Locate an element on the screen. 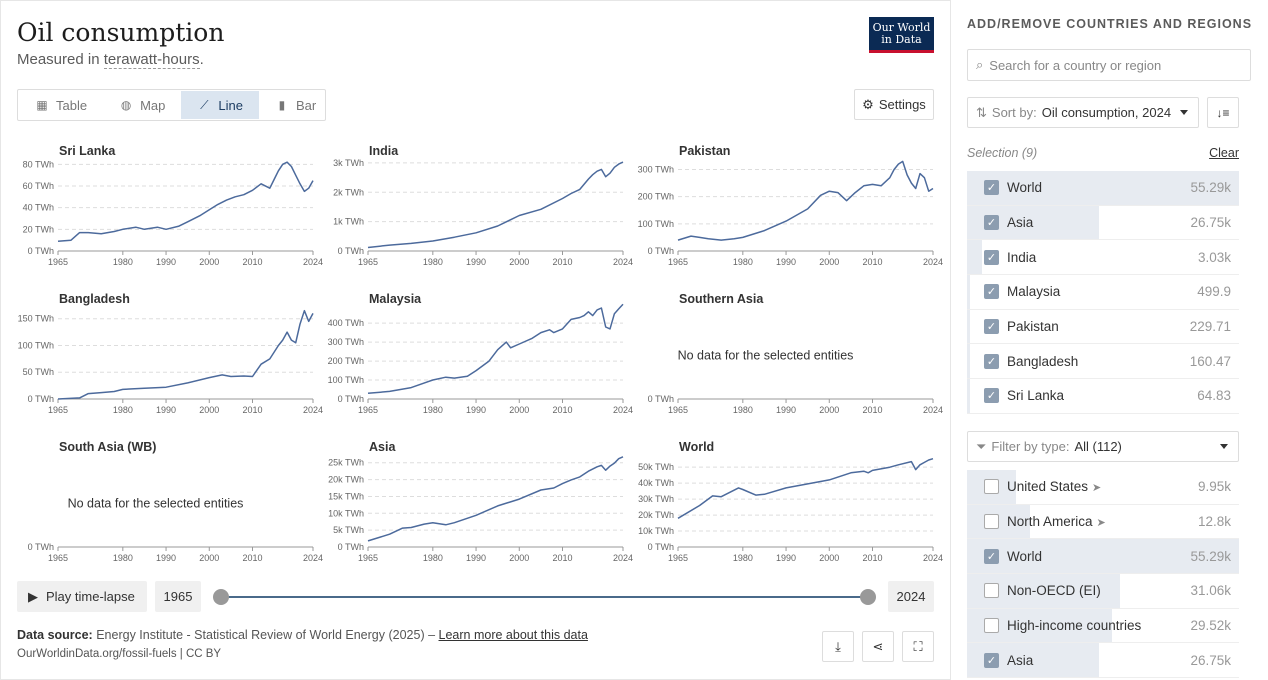 The width and height of the screenshot is (1268, 680). unit-definition-link: terawatt-hours is located at coordinates (151, 60).